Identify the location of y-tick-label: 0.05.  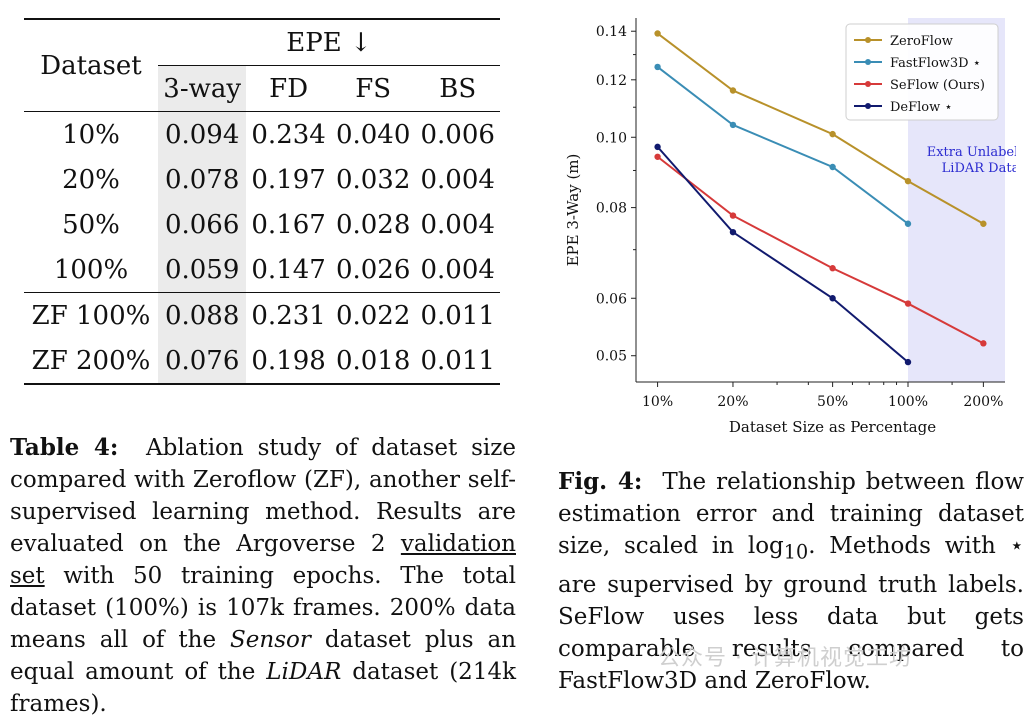
(611, 357).